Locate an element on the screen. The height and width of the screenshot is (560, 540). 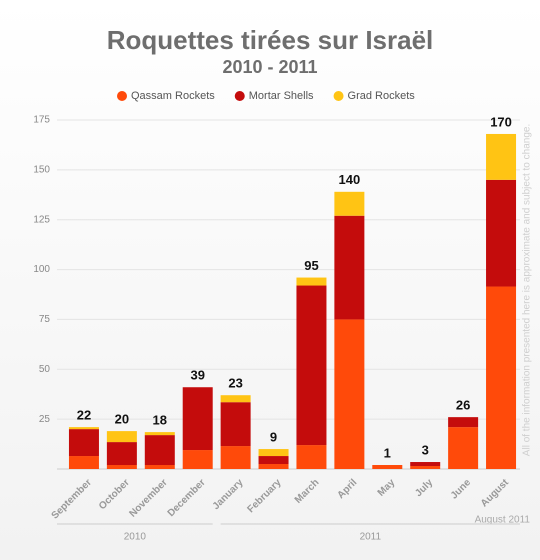
y-tick-label: 75 is located at coordinates (45, 319).